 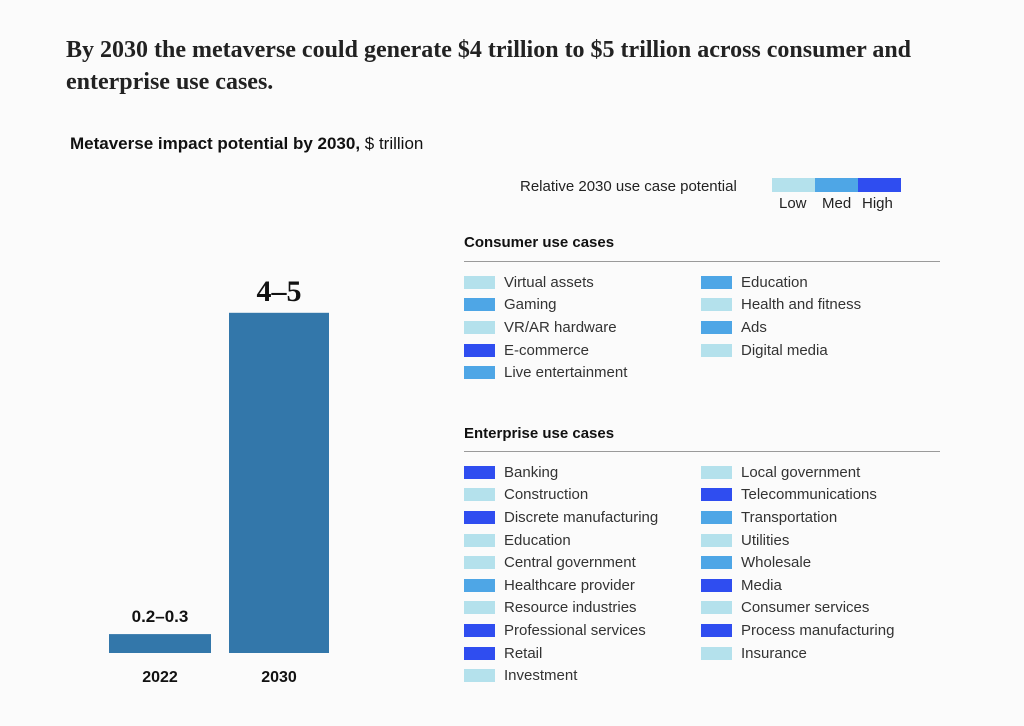 I want to click on consumer-use-case-item: Health and fitness, so click(x=820, y=305).